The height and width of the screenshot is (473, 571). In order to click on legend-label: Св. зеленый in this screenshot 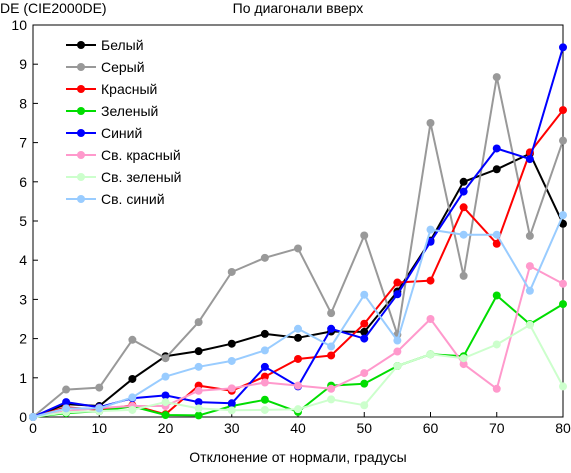, I will do `click(141, 177)`.